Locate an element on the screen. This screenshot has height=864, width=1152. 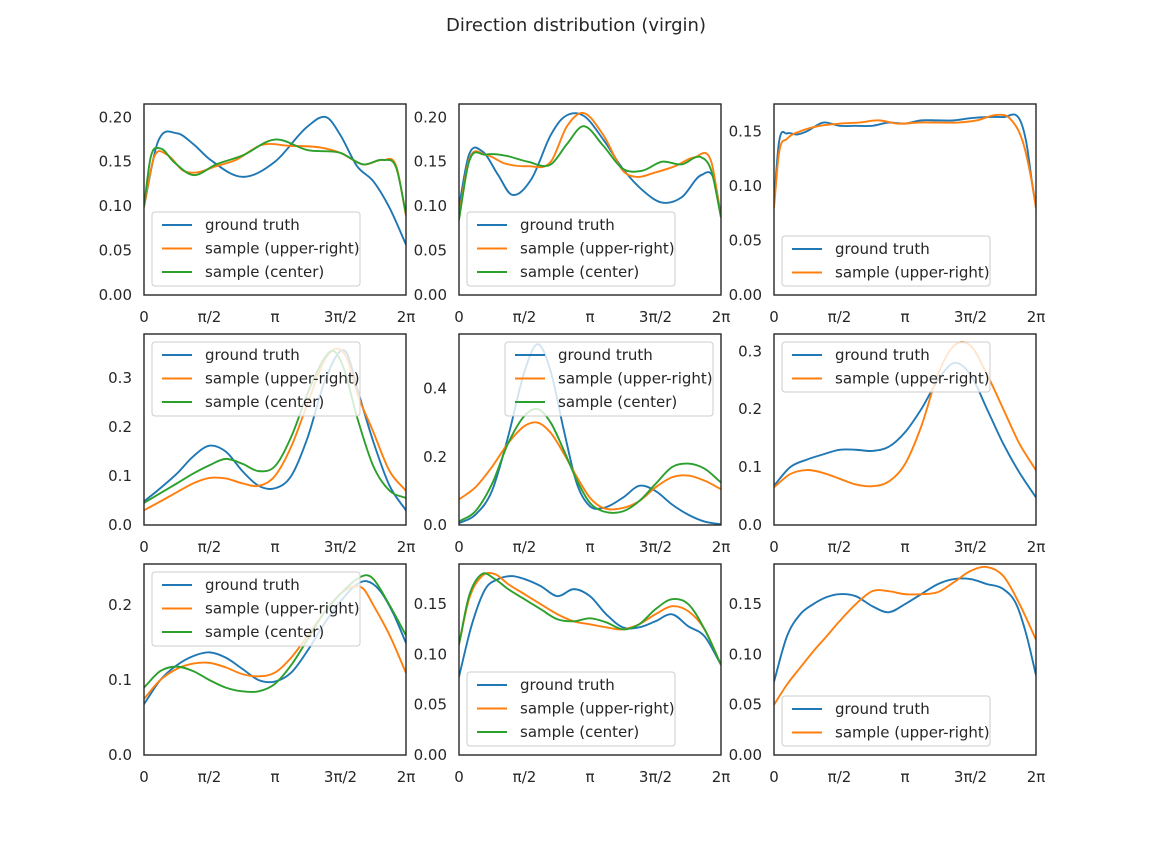
y-tick-label: 0.1 is located at coordinates (120, 680).